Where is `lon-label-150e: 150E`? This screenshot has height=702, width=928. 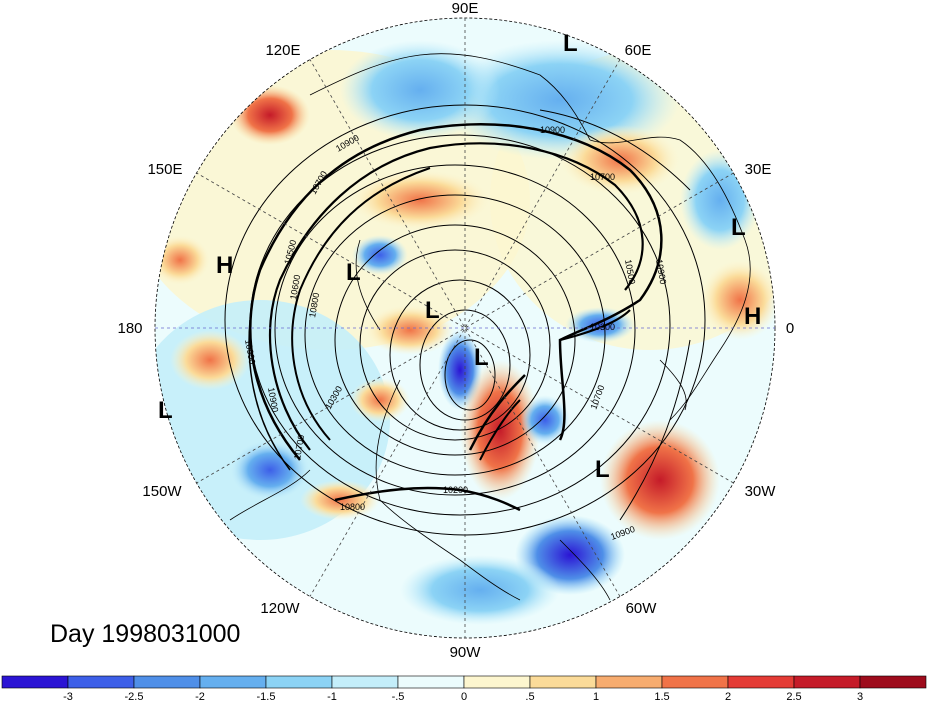 lon-label-150e: 150E is located at coordinates (164, 169).